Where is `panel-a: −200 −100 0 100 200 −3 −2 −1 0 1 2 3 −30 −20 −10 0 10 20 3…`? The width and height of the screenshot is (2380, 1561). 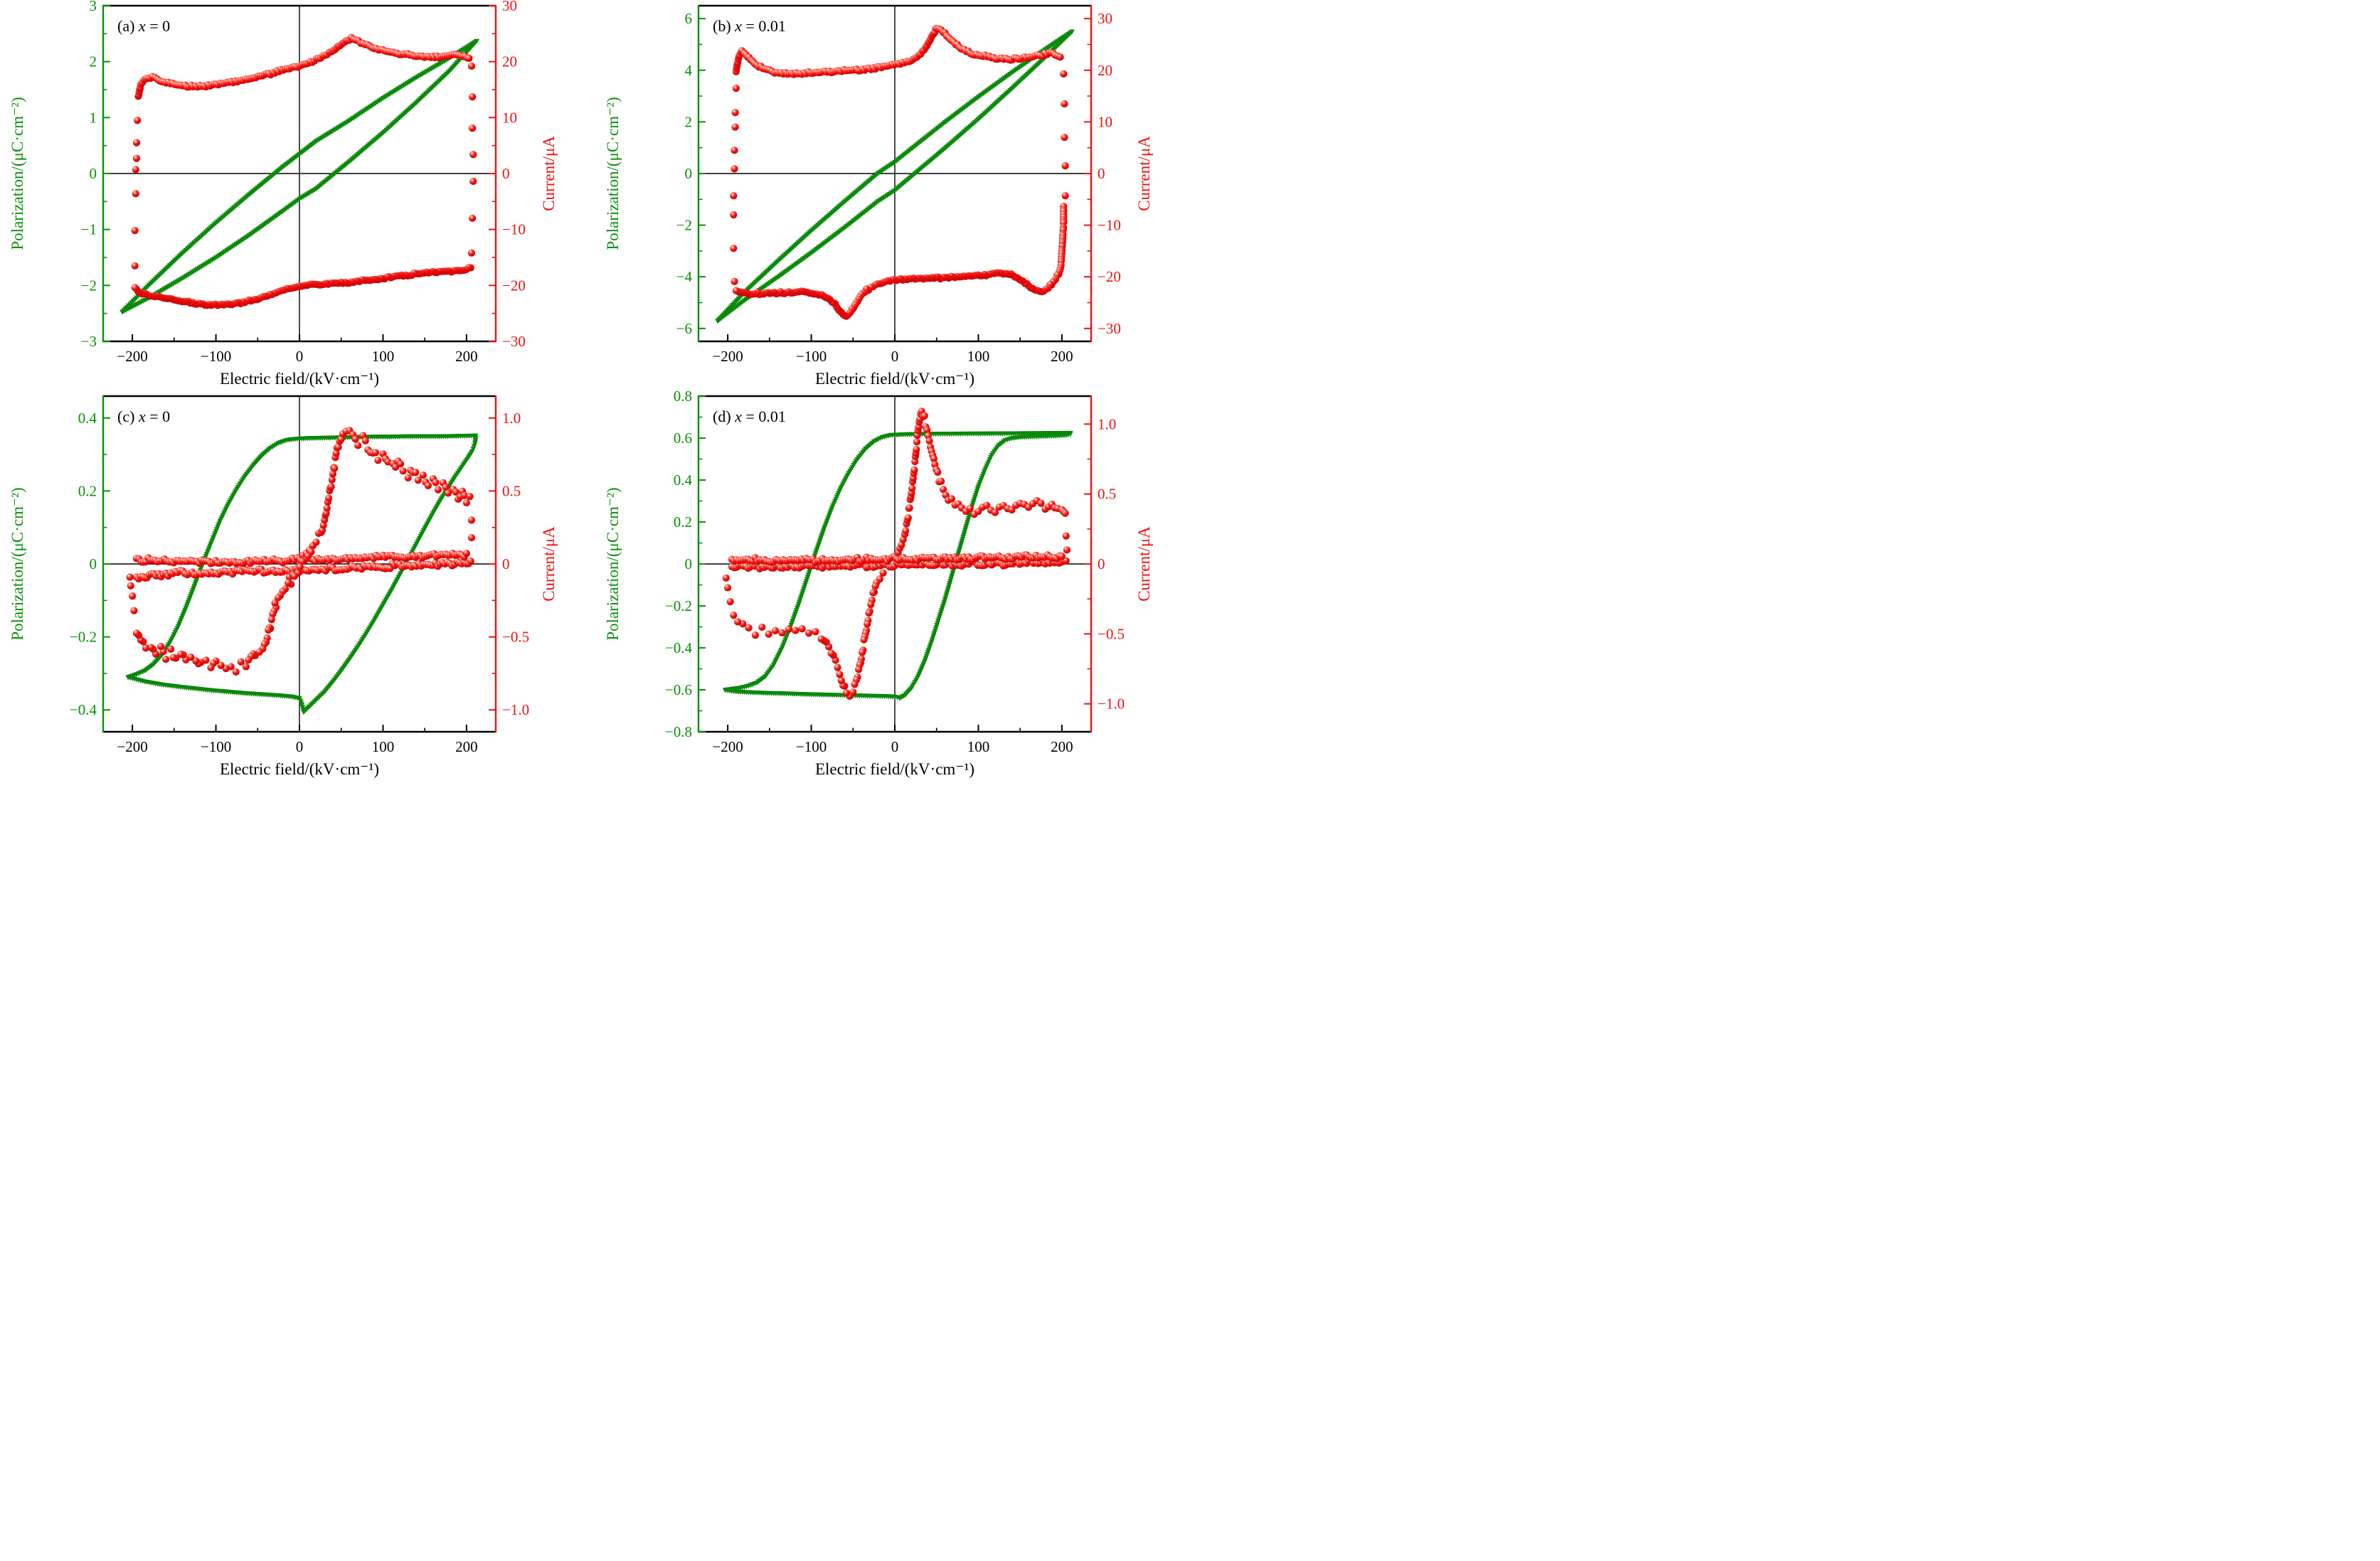
panel-a: −200 −100 0 100 200 −3 −2 −1 0 1 2 3 −30 −20 −10 0 10 20 3… is located at coordinates (297, 195).